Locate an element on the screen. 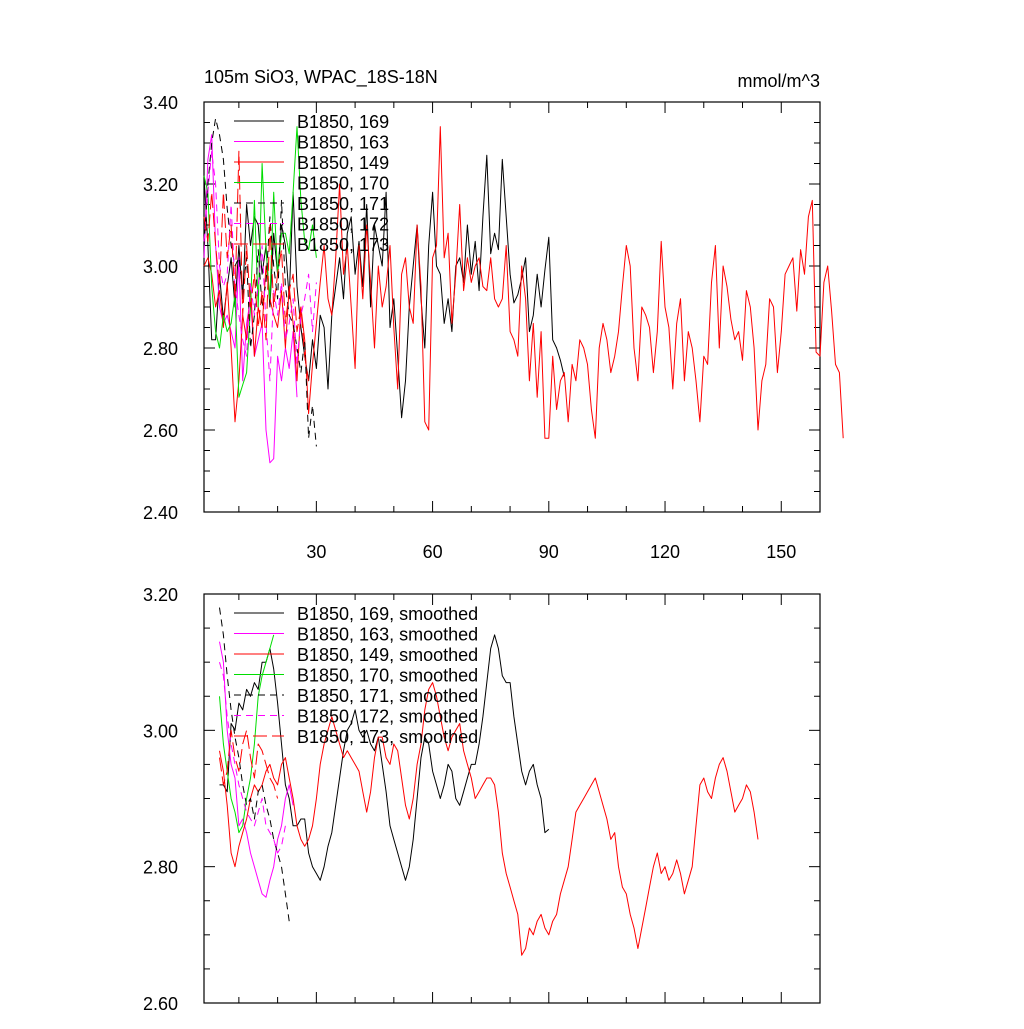 This screenshot has height=1029, width=1024. legend-label: B1850, 173 is located at coordinates (343, 245).